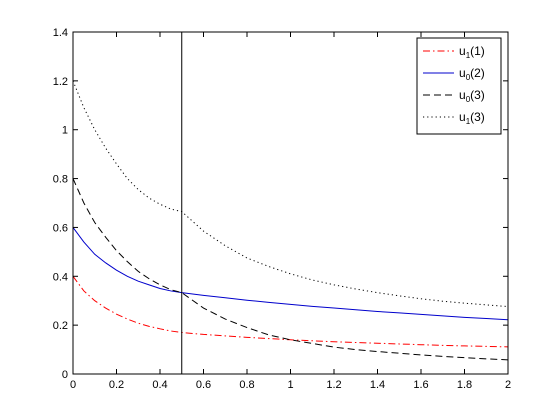  Describe the element at coordinates (60, 33) in the screenshot. I see `y-tick-label: 1.4` at that location.